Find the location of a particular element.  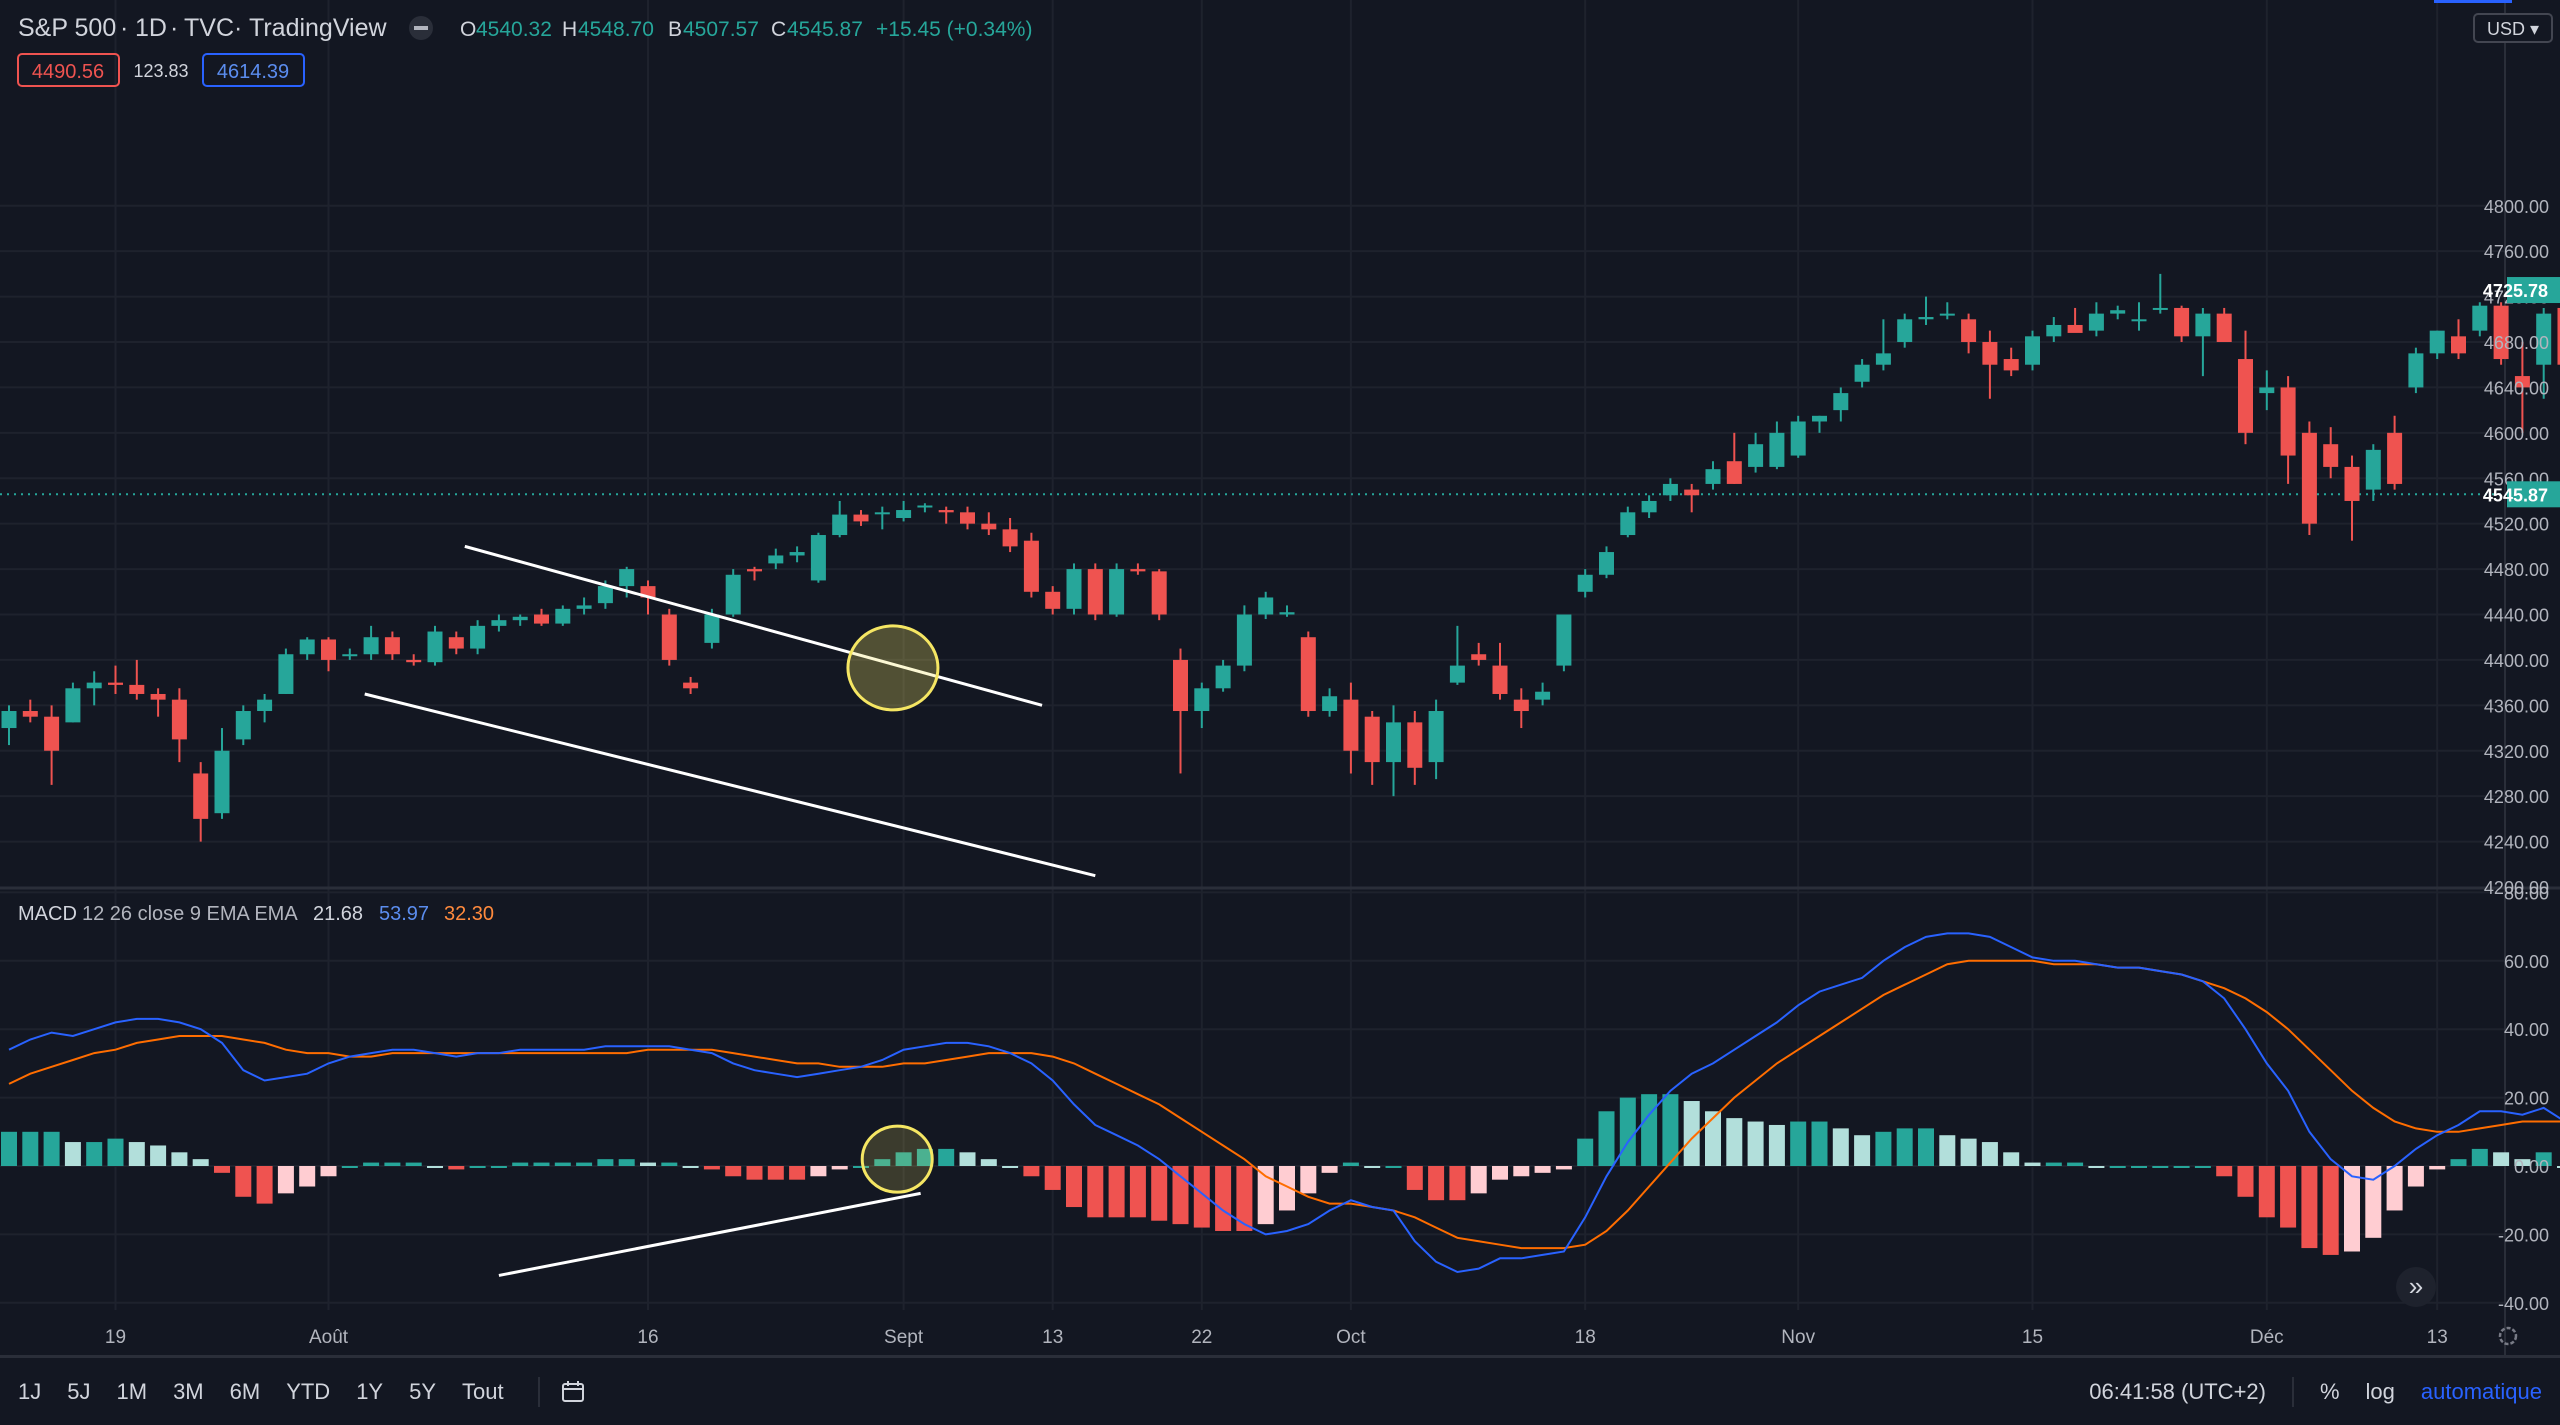

range-button-6m: 6M is located at coordinates (245, 1392).